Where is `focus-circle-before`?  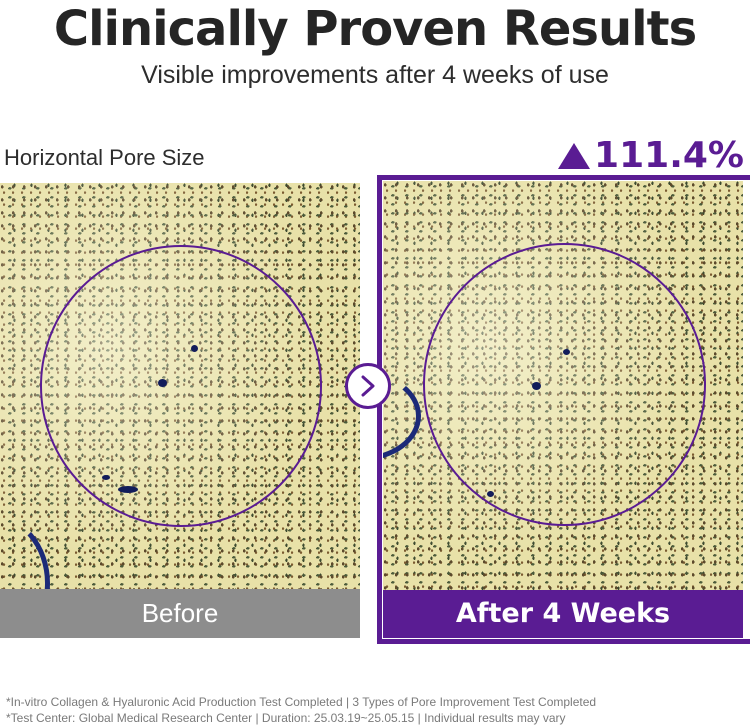
focus-circle-before is located at coordinates (181, 386).